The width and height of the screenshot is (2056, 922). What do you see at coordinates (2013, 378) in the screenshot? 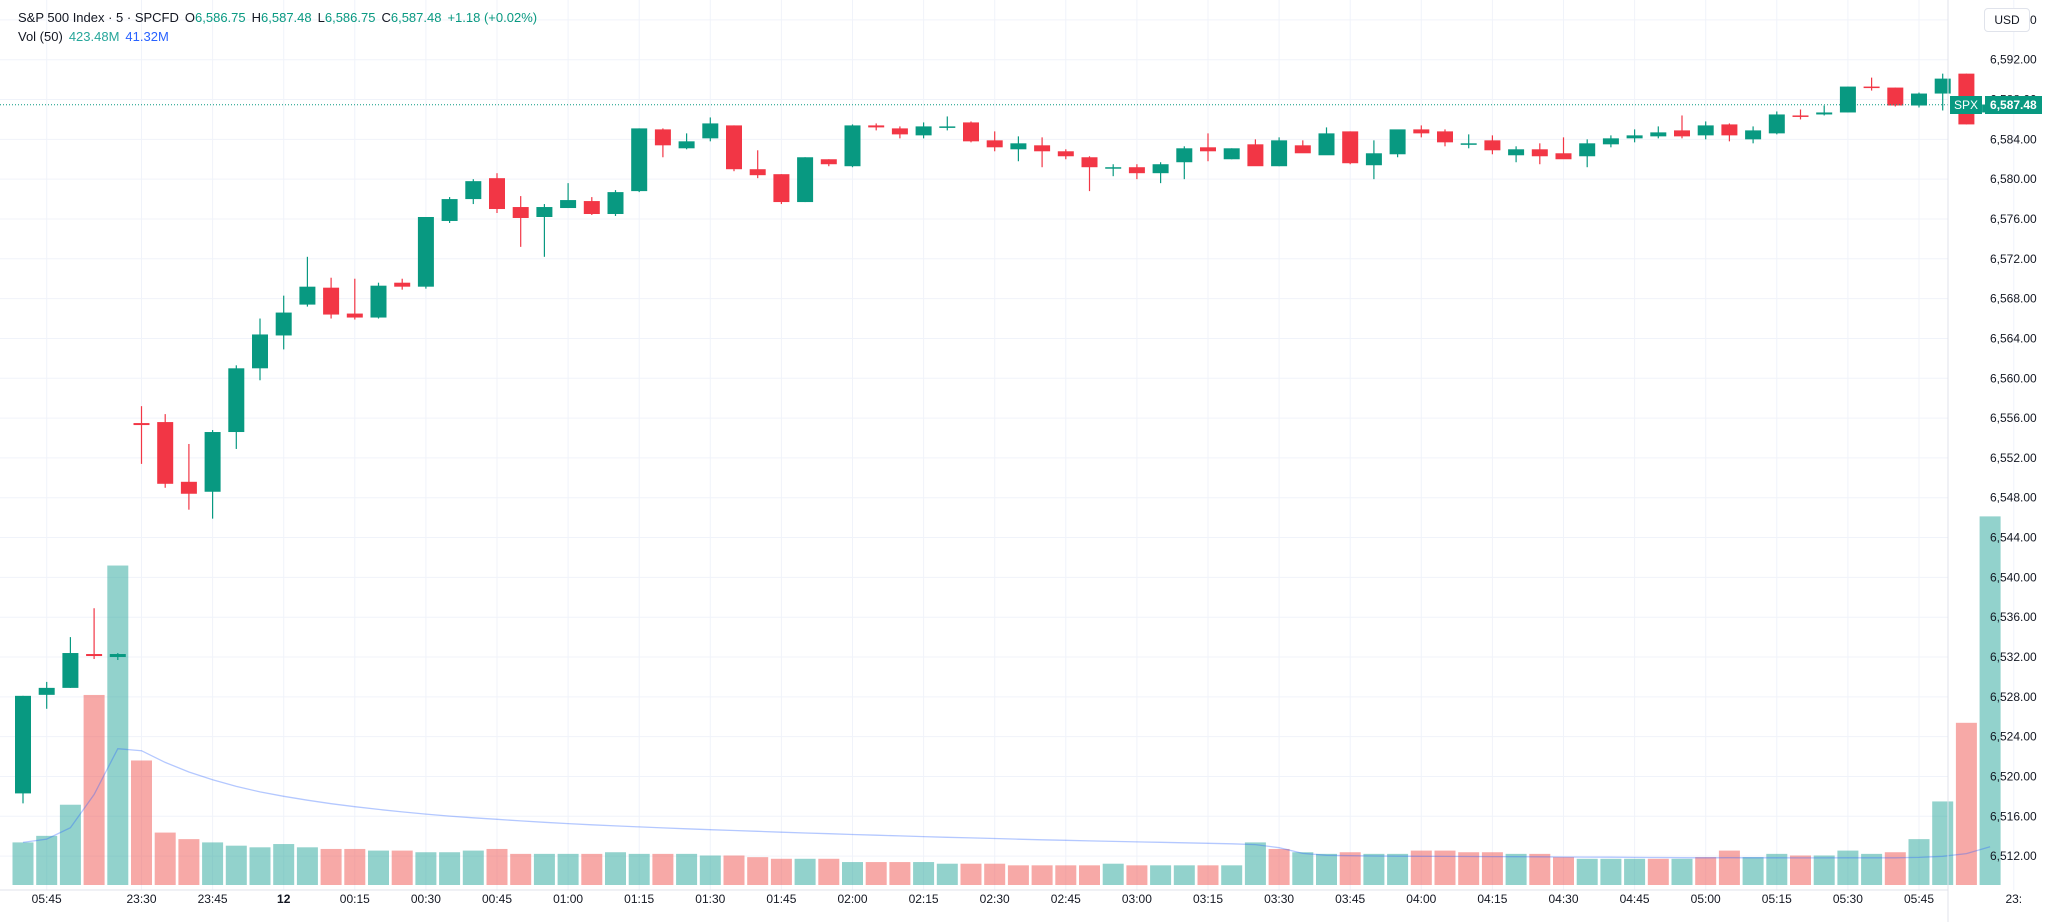
I see `price-tick-label: 6,560.00` at bounding box center [2013, 378].